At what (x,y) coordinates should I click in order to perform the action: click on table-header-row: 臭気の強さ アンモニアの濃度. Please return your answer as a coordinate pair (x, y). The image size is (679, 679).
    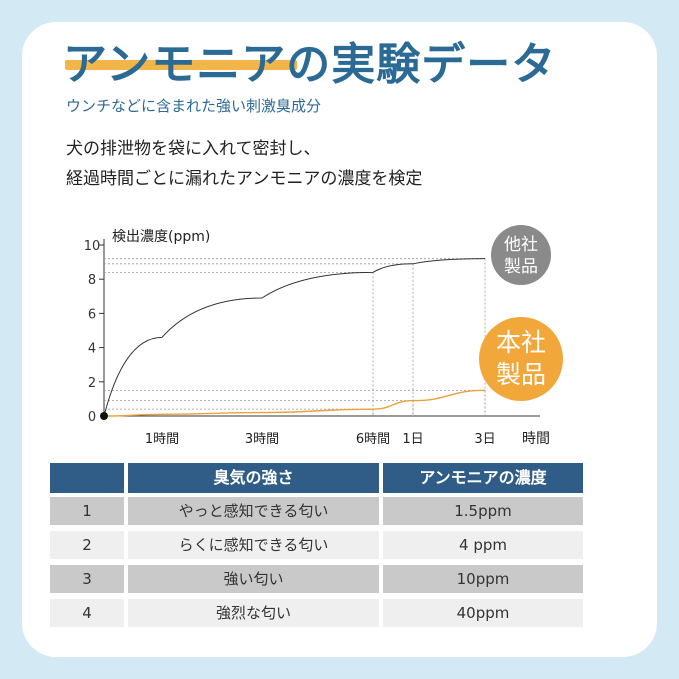
    Looking at the image, I should click on (316, 478).